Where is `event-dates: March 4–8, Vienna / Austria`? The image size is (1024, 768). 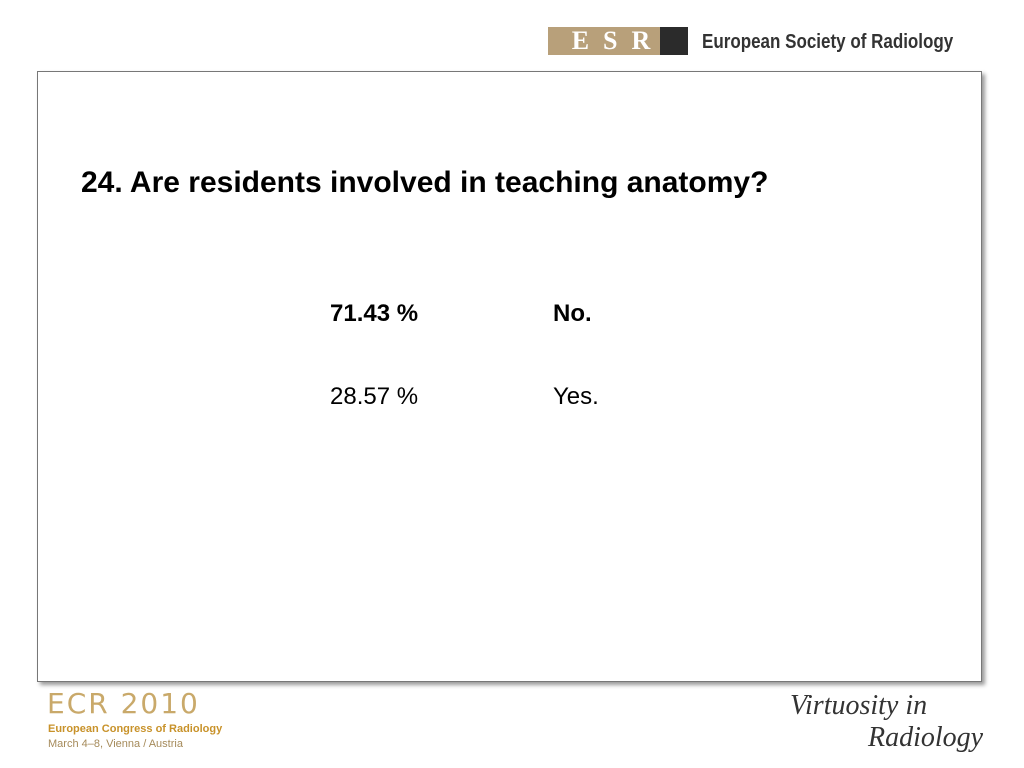 event-dates: March 4–8, Vienna / Austria is located at coordinates (115, 744).